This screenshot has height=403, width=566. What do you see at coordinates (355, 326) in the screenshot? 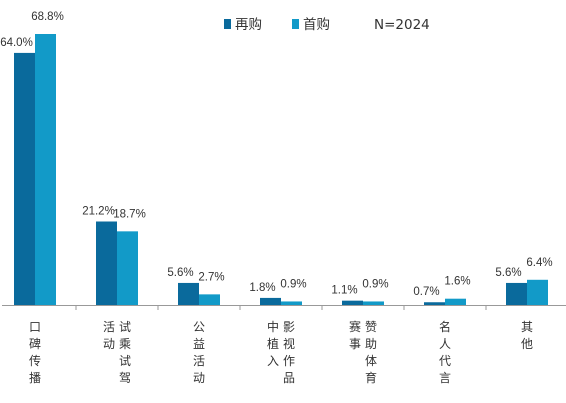
I see `category-label-char: 赛` at bounding box center [355, 326].